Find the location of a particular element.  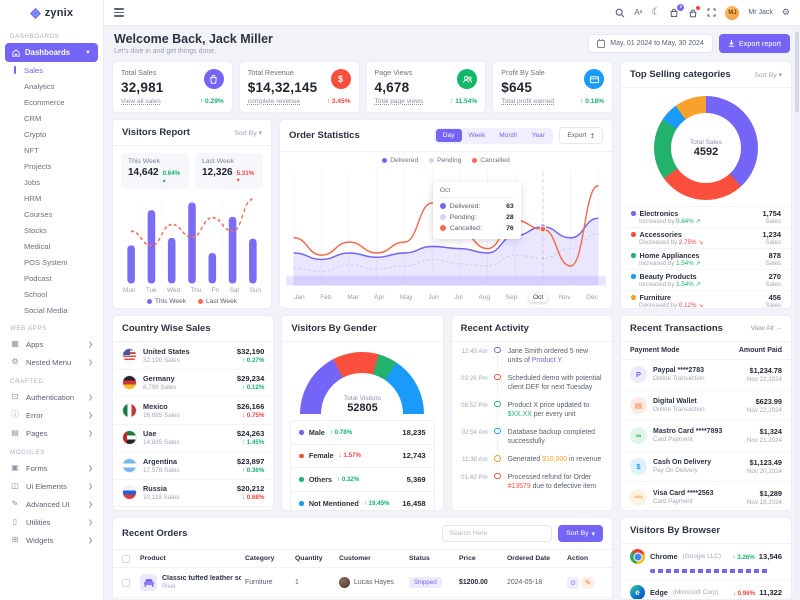

section-label-dashboards: DASHBOARDS is located at coordinates (35, 36).